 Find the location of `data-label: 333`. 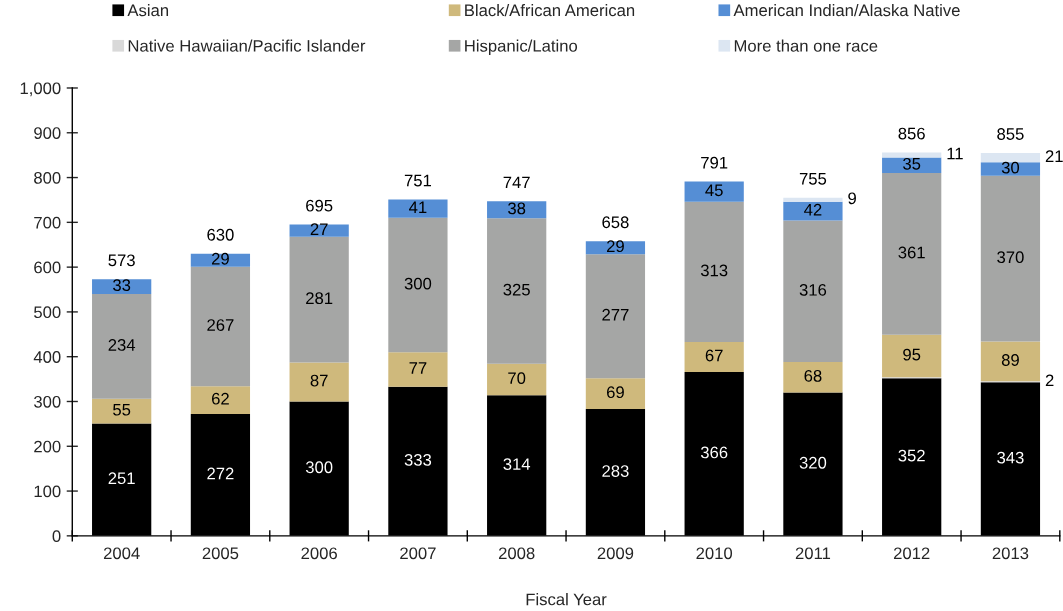

data-label: 333 is located at coordinates (418, 459).